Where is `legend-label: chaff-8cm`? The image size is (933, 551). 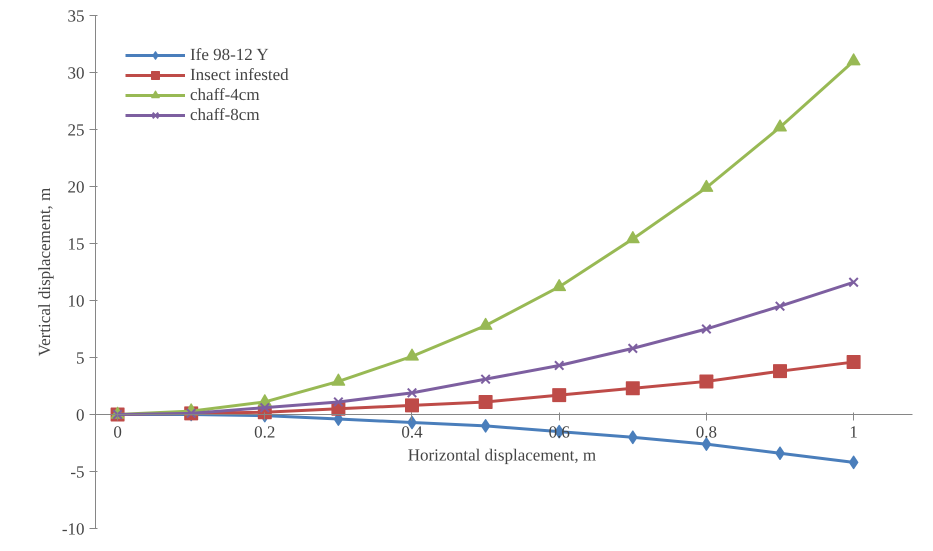 legend-label: chaff-8cm is located at coordinates (225, 115).